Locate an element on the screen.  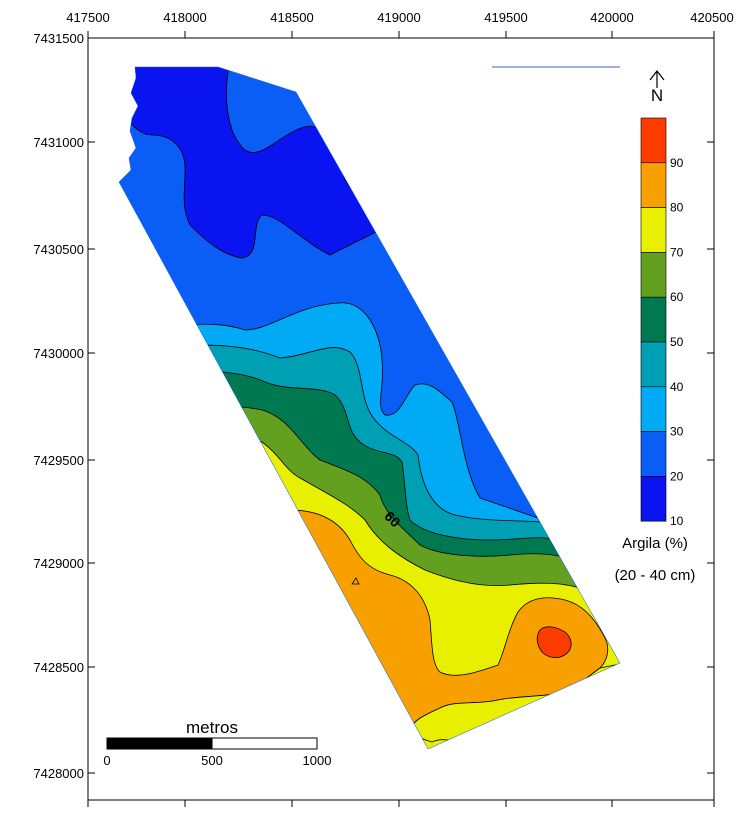
legend-labels: 90 80 70 60 50 40 30 20 10 is located at coordinates (677, 342).